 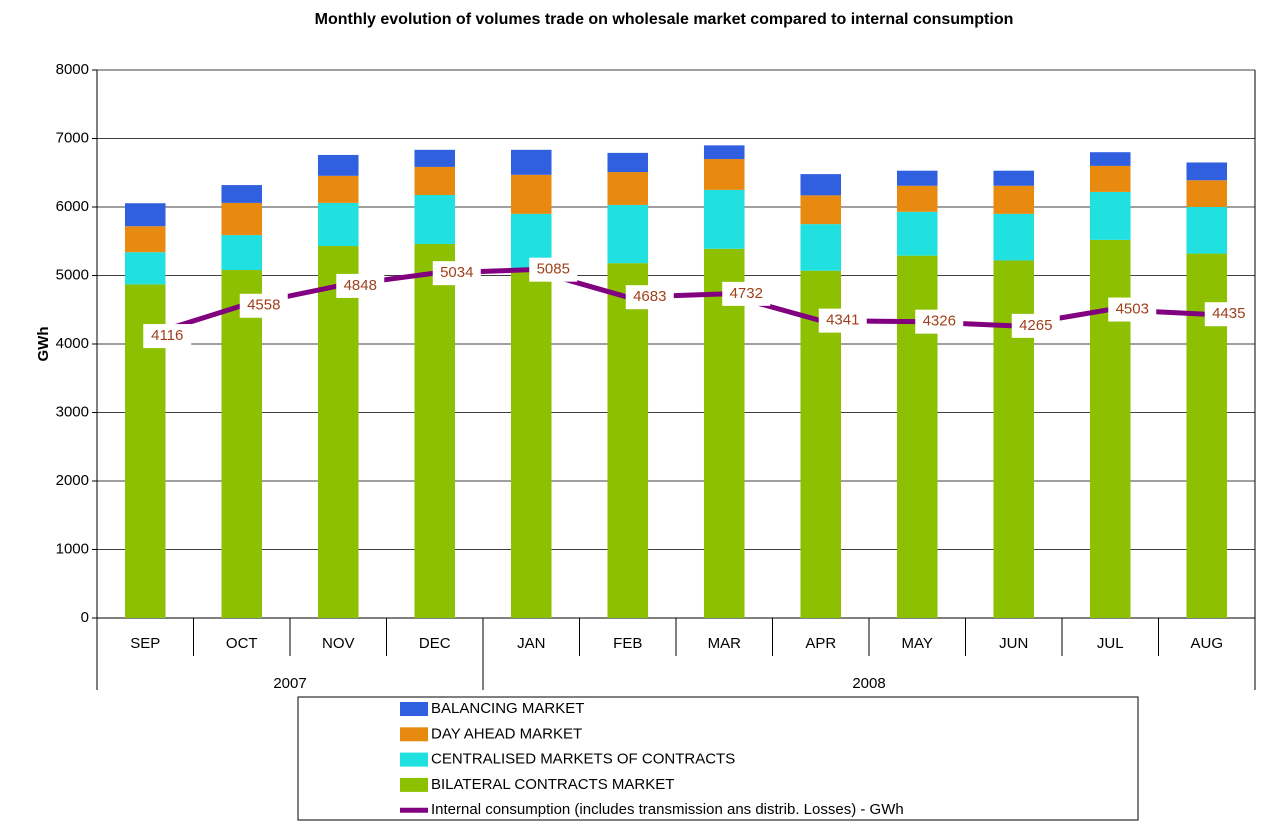 What do you see at coordinates (72, 343) in the screenshot?
I see `y-tick-label: 4000` at bounding box center [72, 343].